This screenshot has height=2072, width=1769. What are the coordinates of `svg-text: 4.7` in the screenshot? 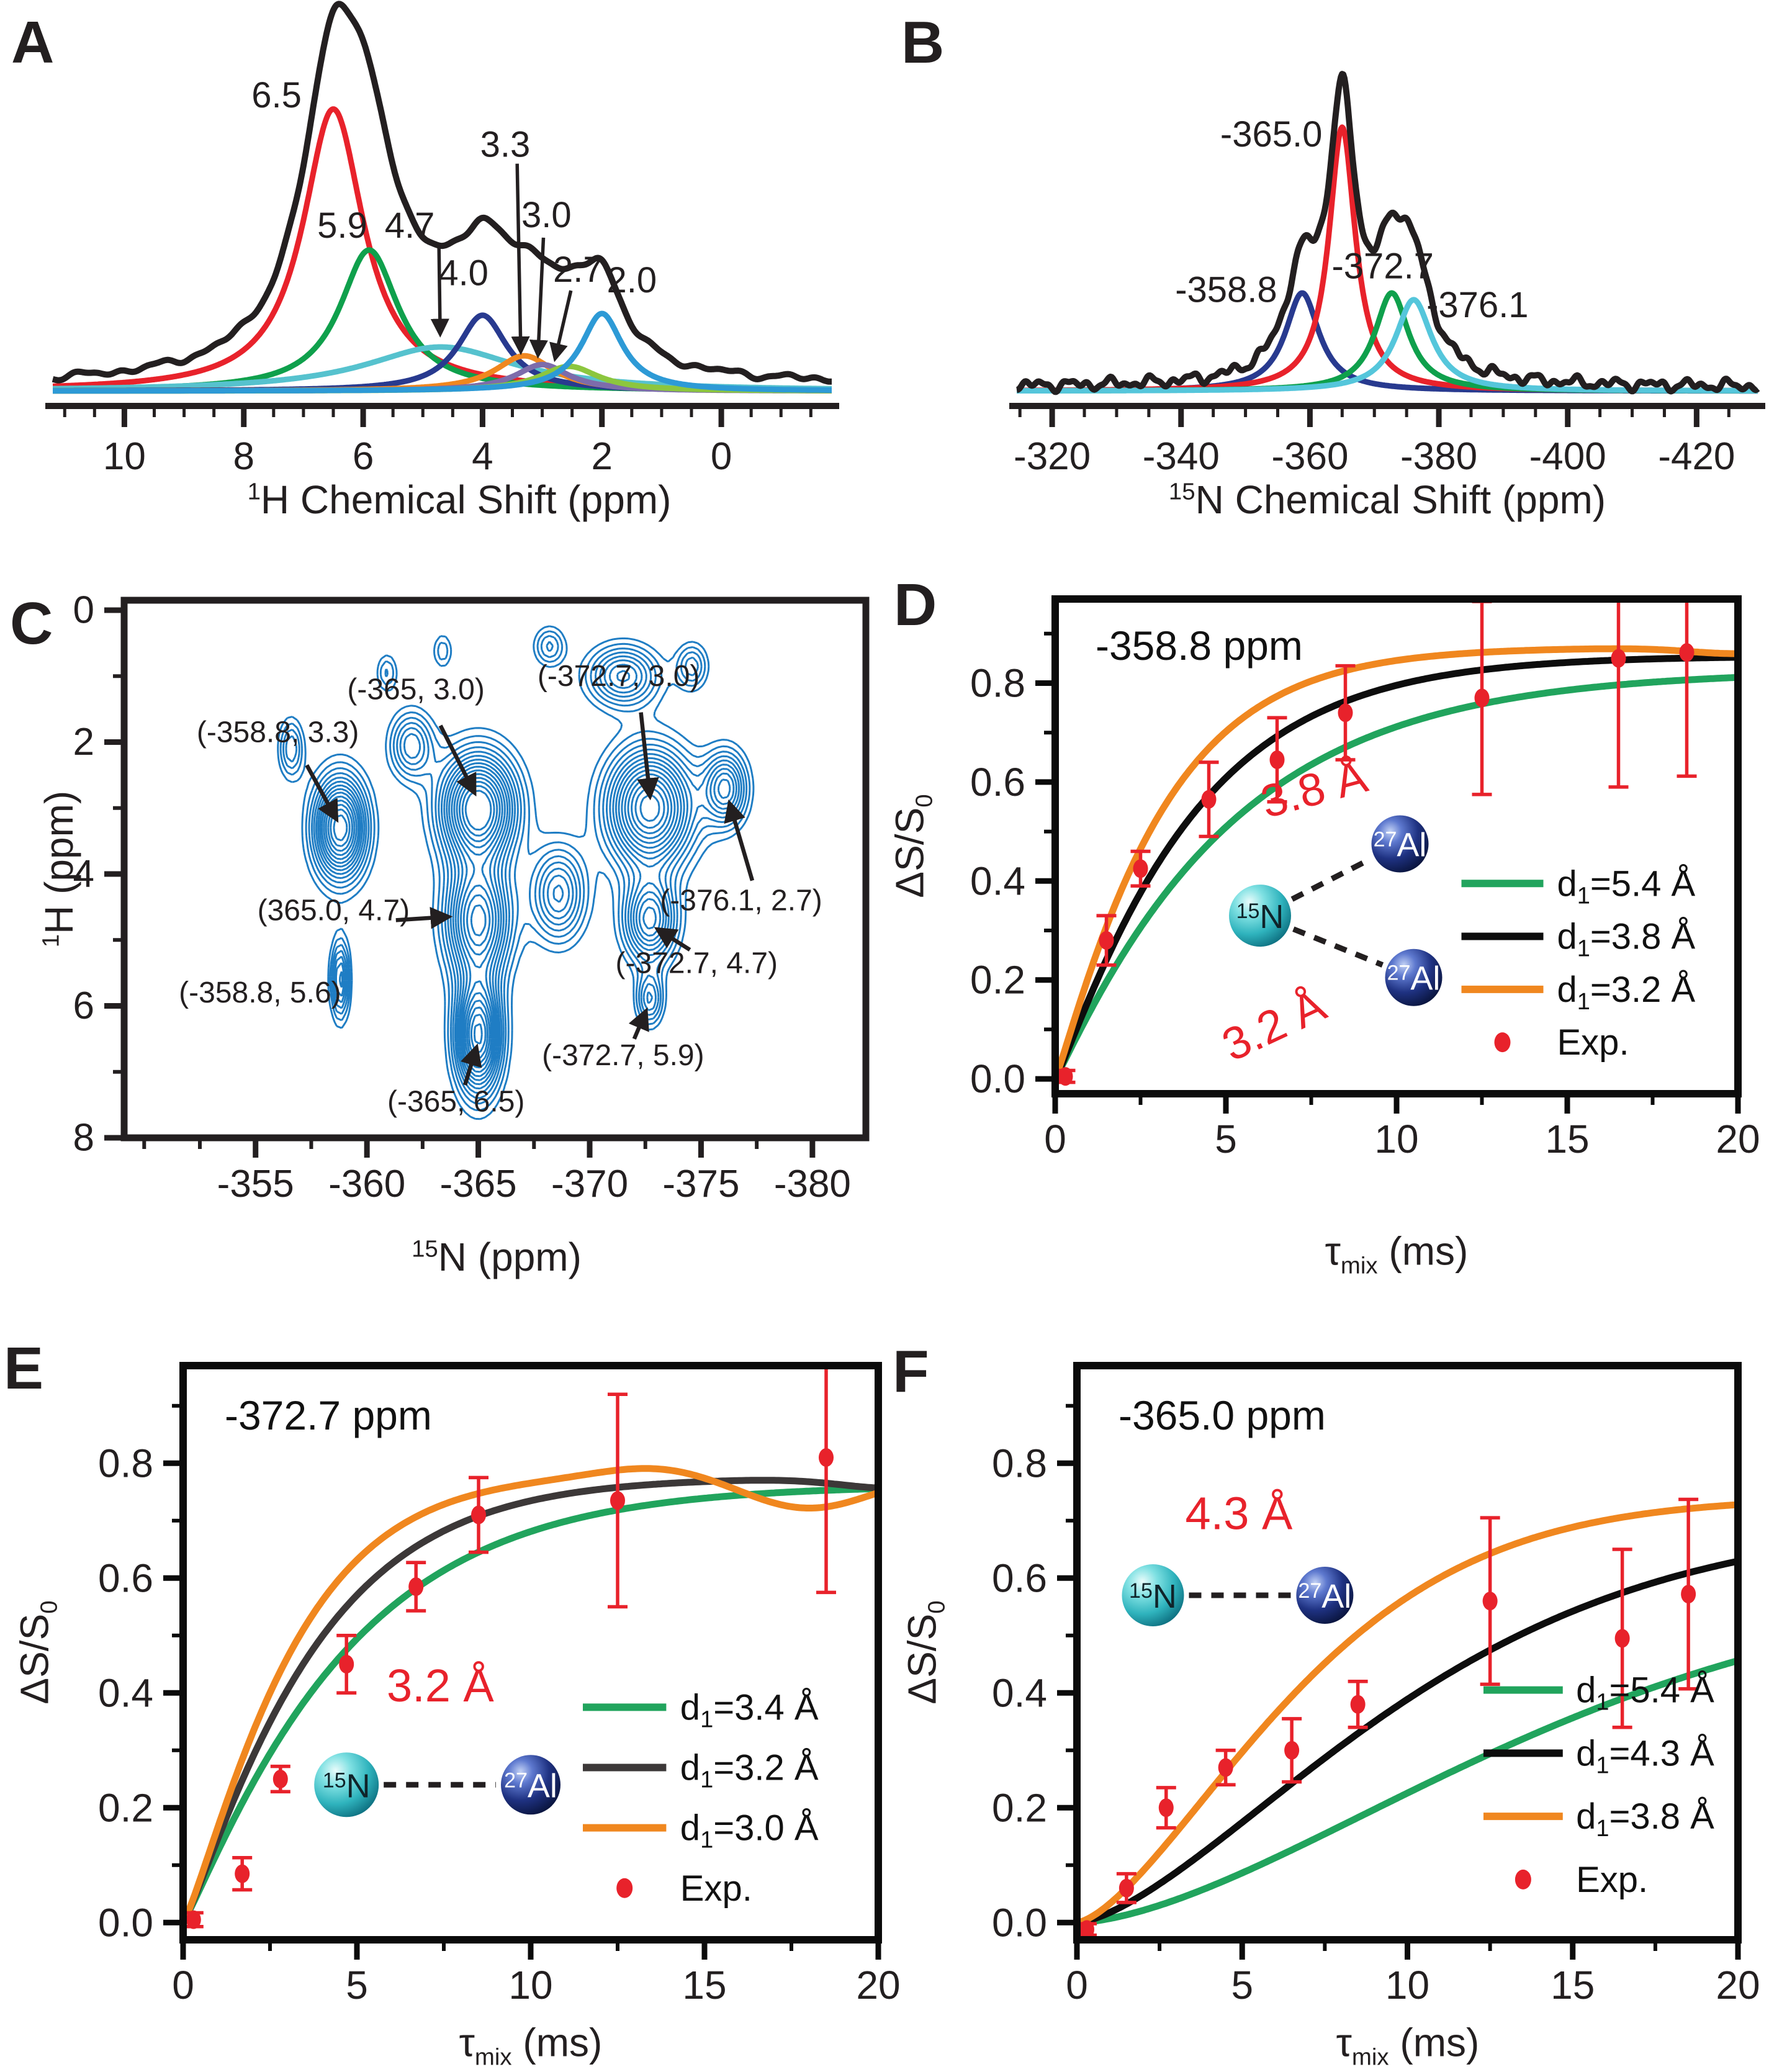 It's located at (410, 225).